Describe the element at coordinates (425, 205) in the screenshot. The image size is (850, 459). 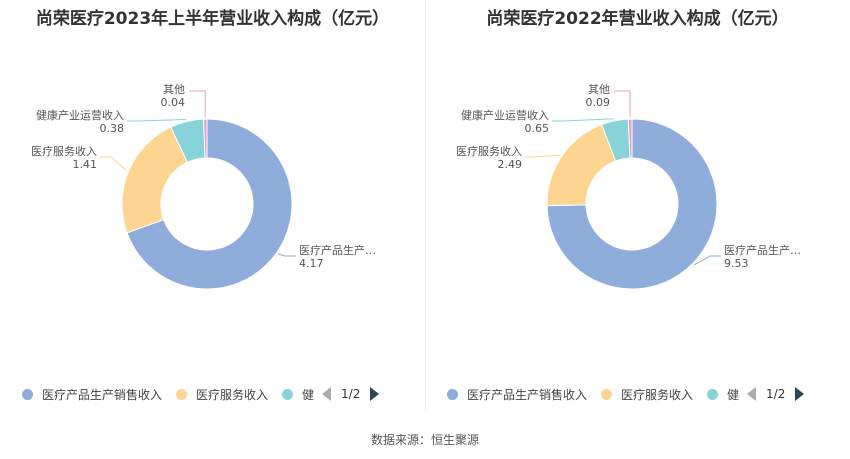
I see `panel-divider` at that location.